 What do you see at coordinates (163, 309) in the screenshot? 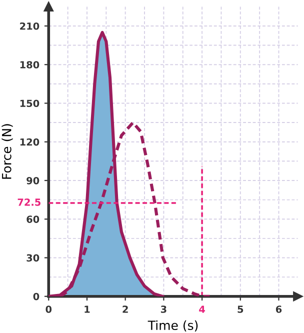
I see `x-tick-label: 3` at bounding box center [163, 309].